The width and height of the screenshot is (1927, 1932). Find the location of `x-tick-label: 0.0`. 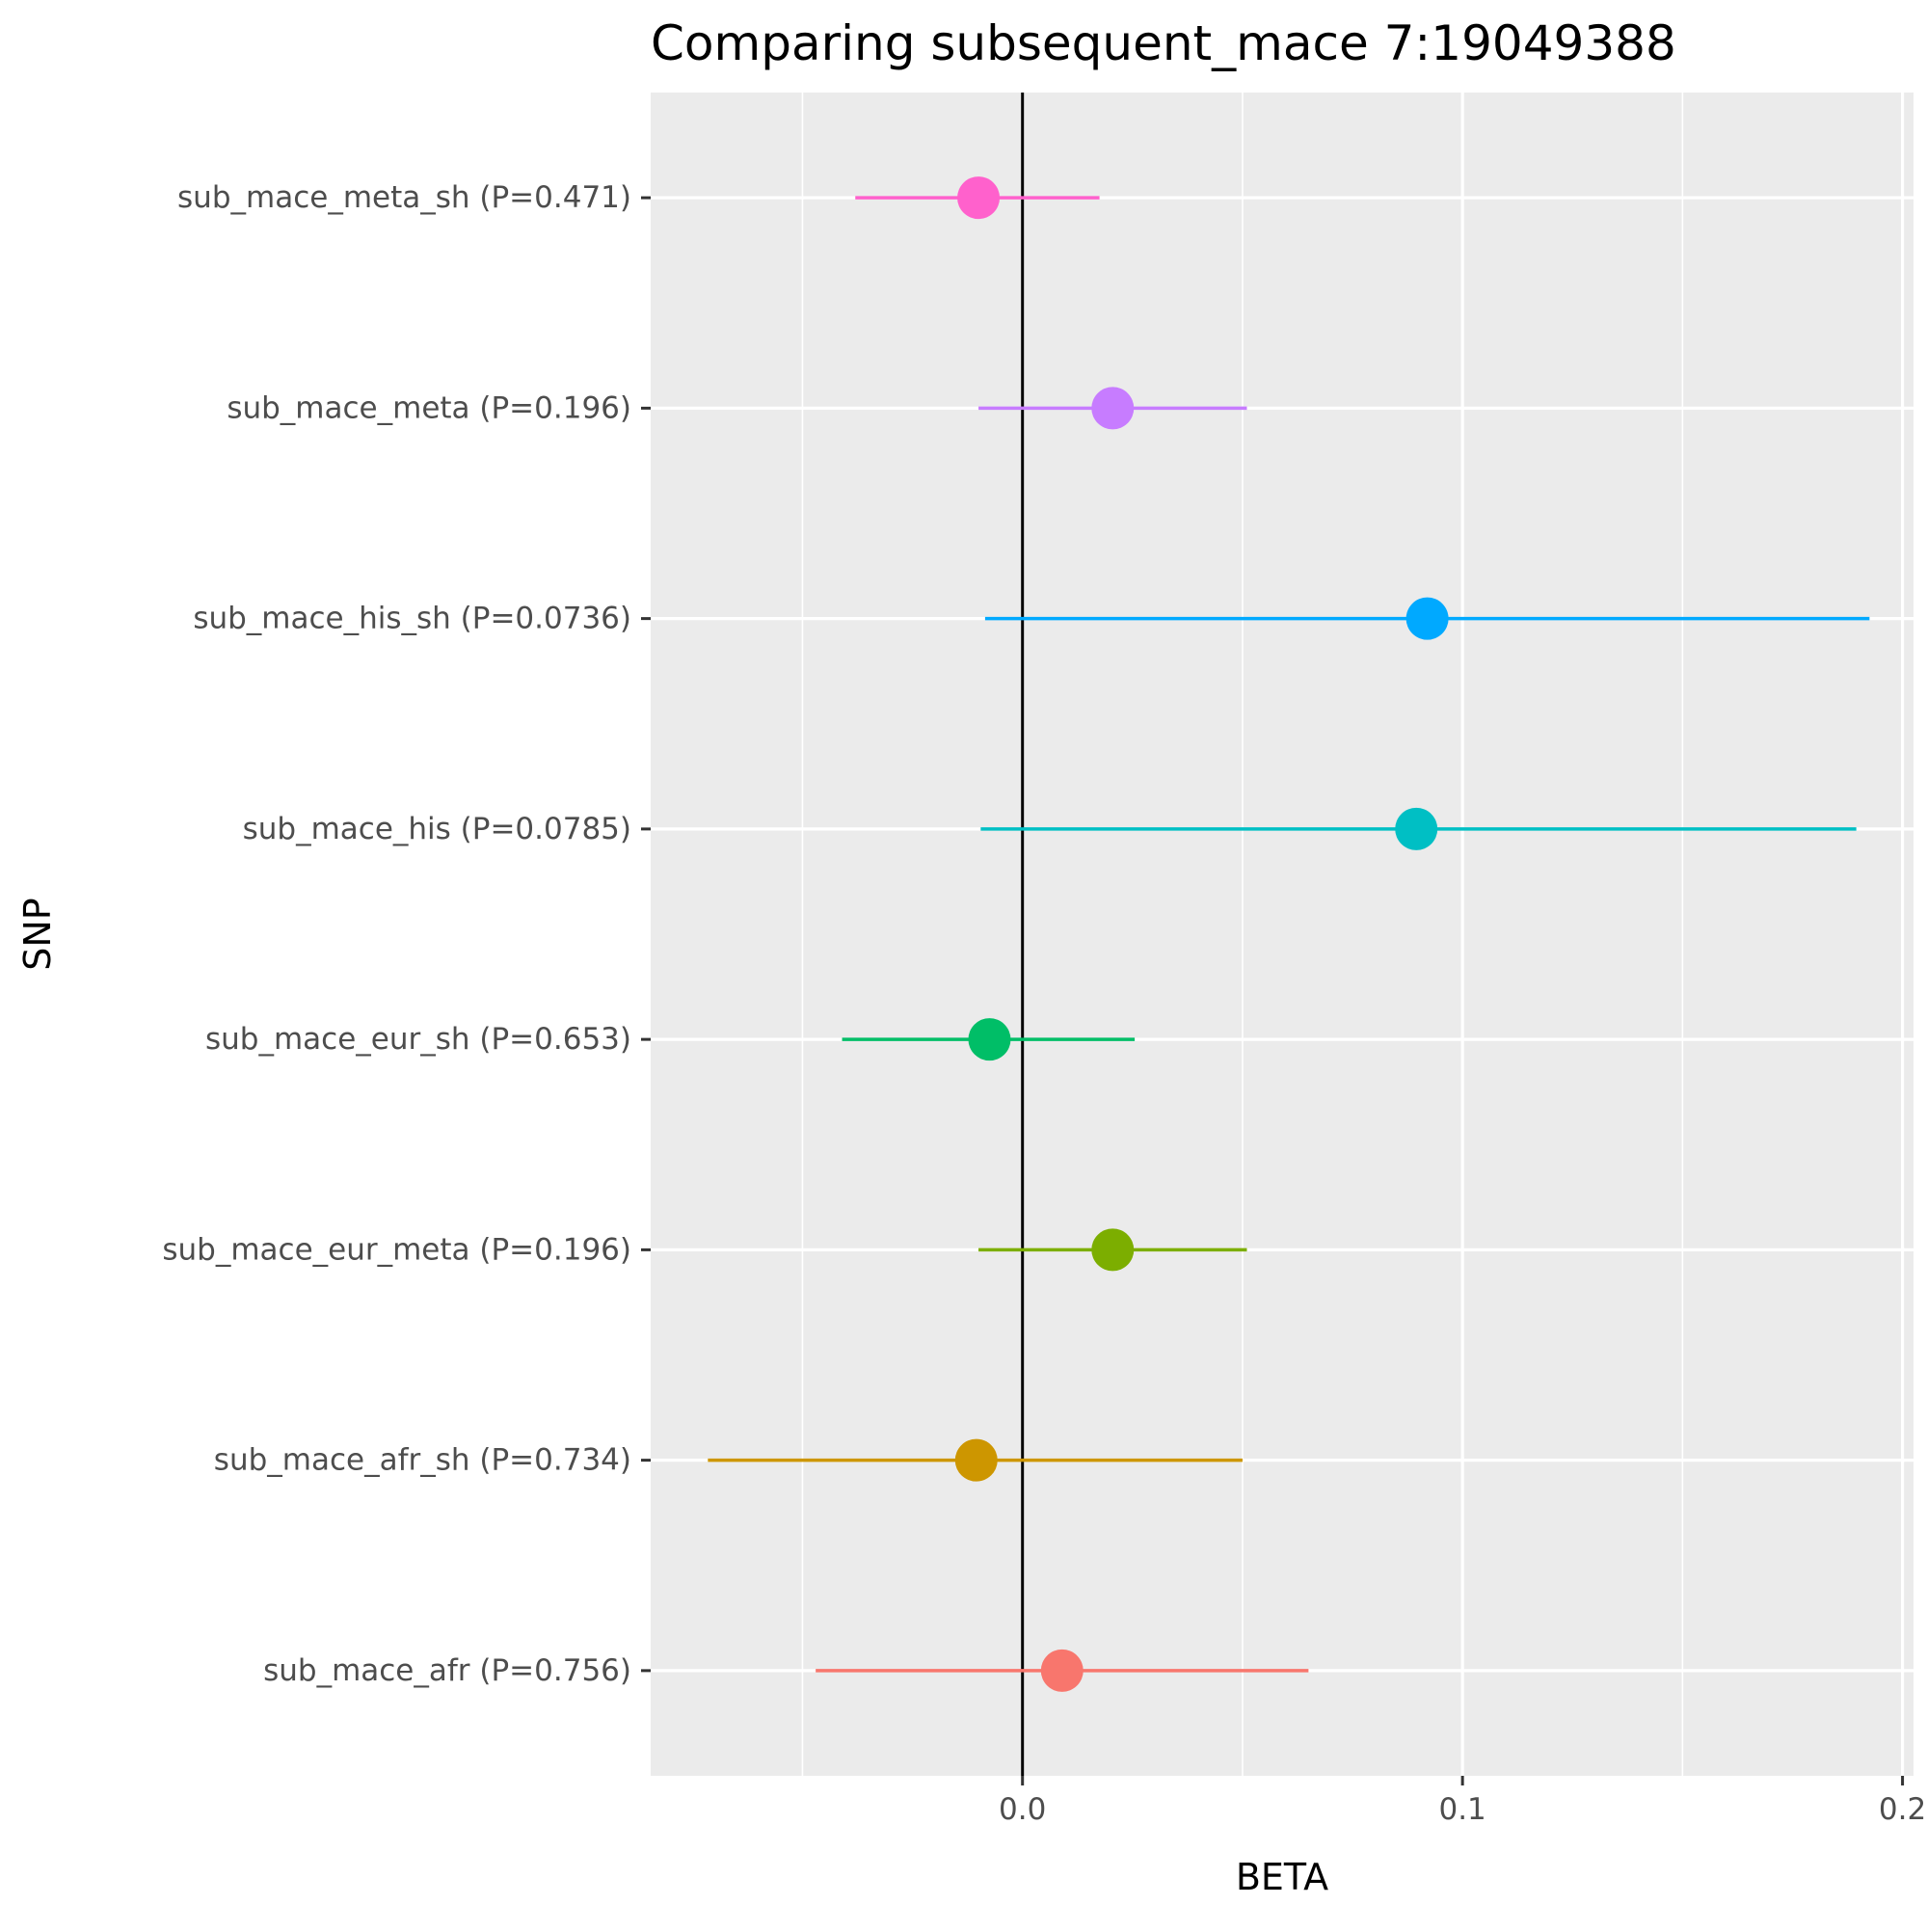

x-tick-label: 0.0 is located at coordinates (1022, 1810).